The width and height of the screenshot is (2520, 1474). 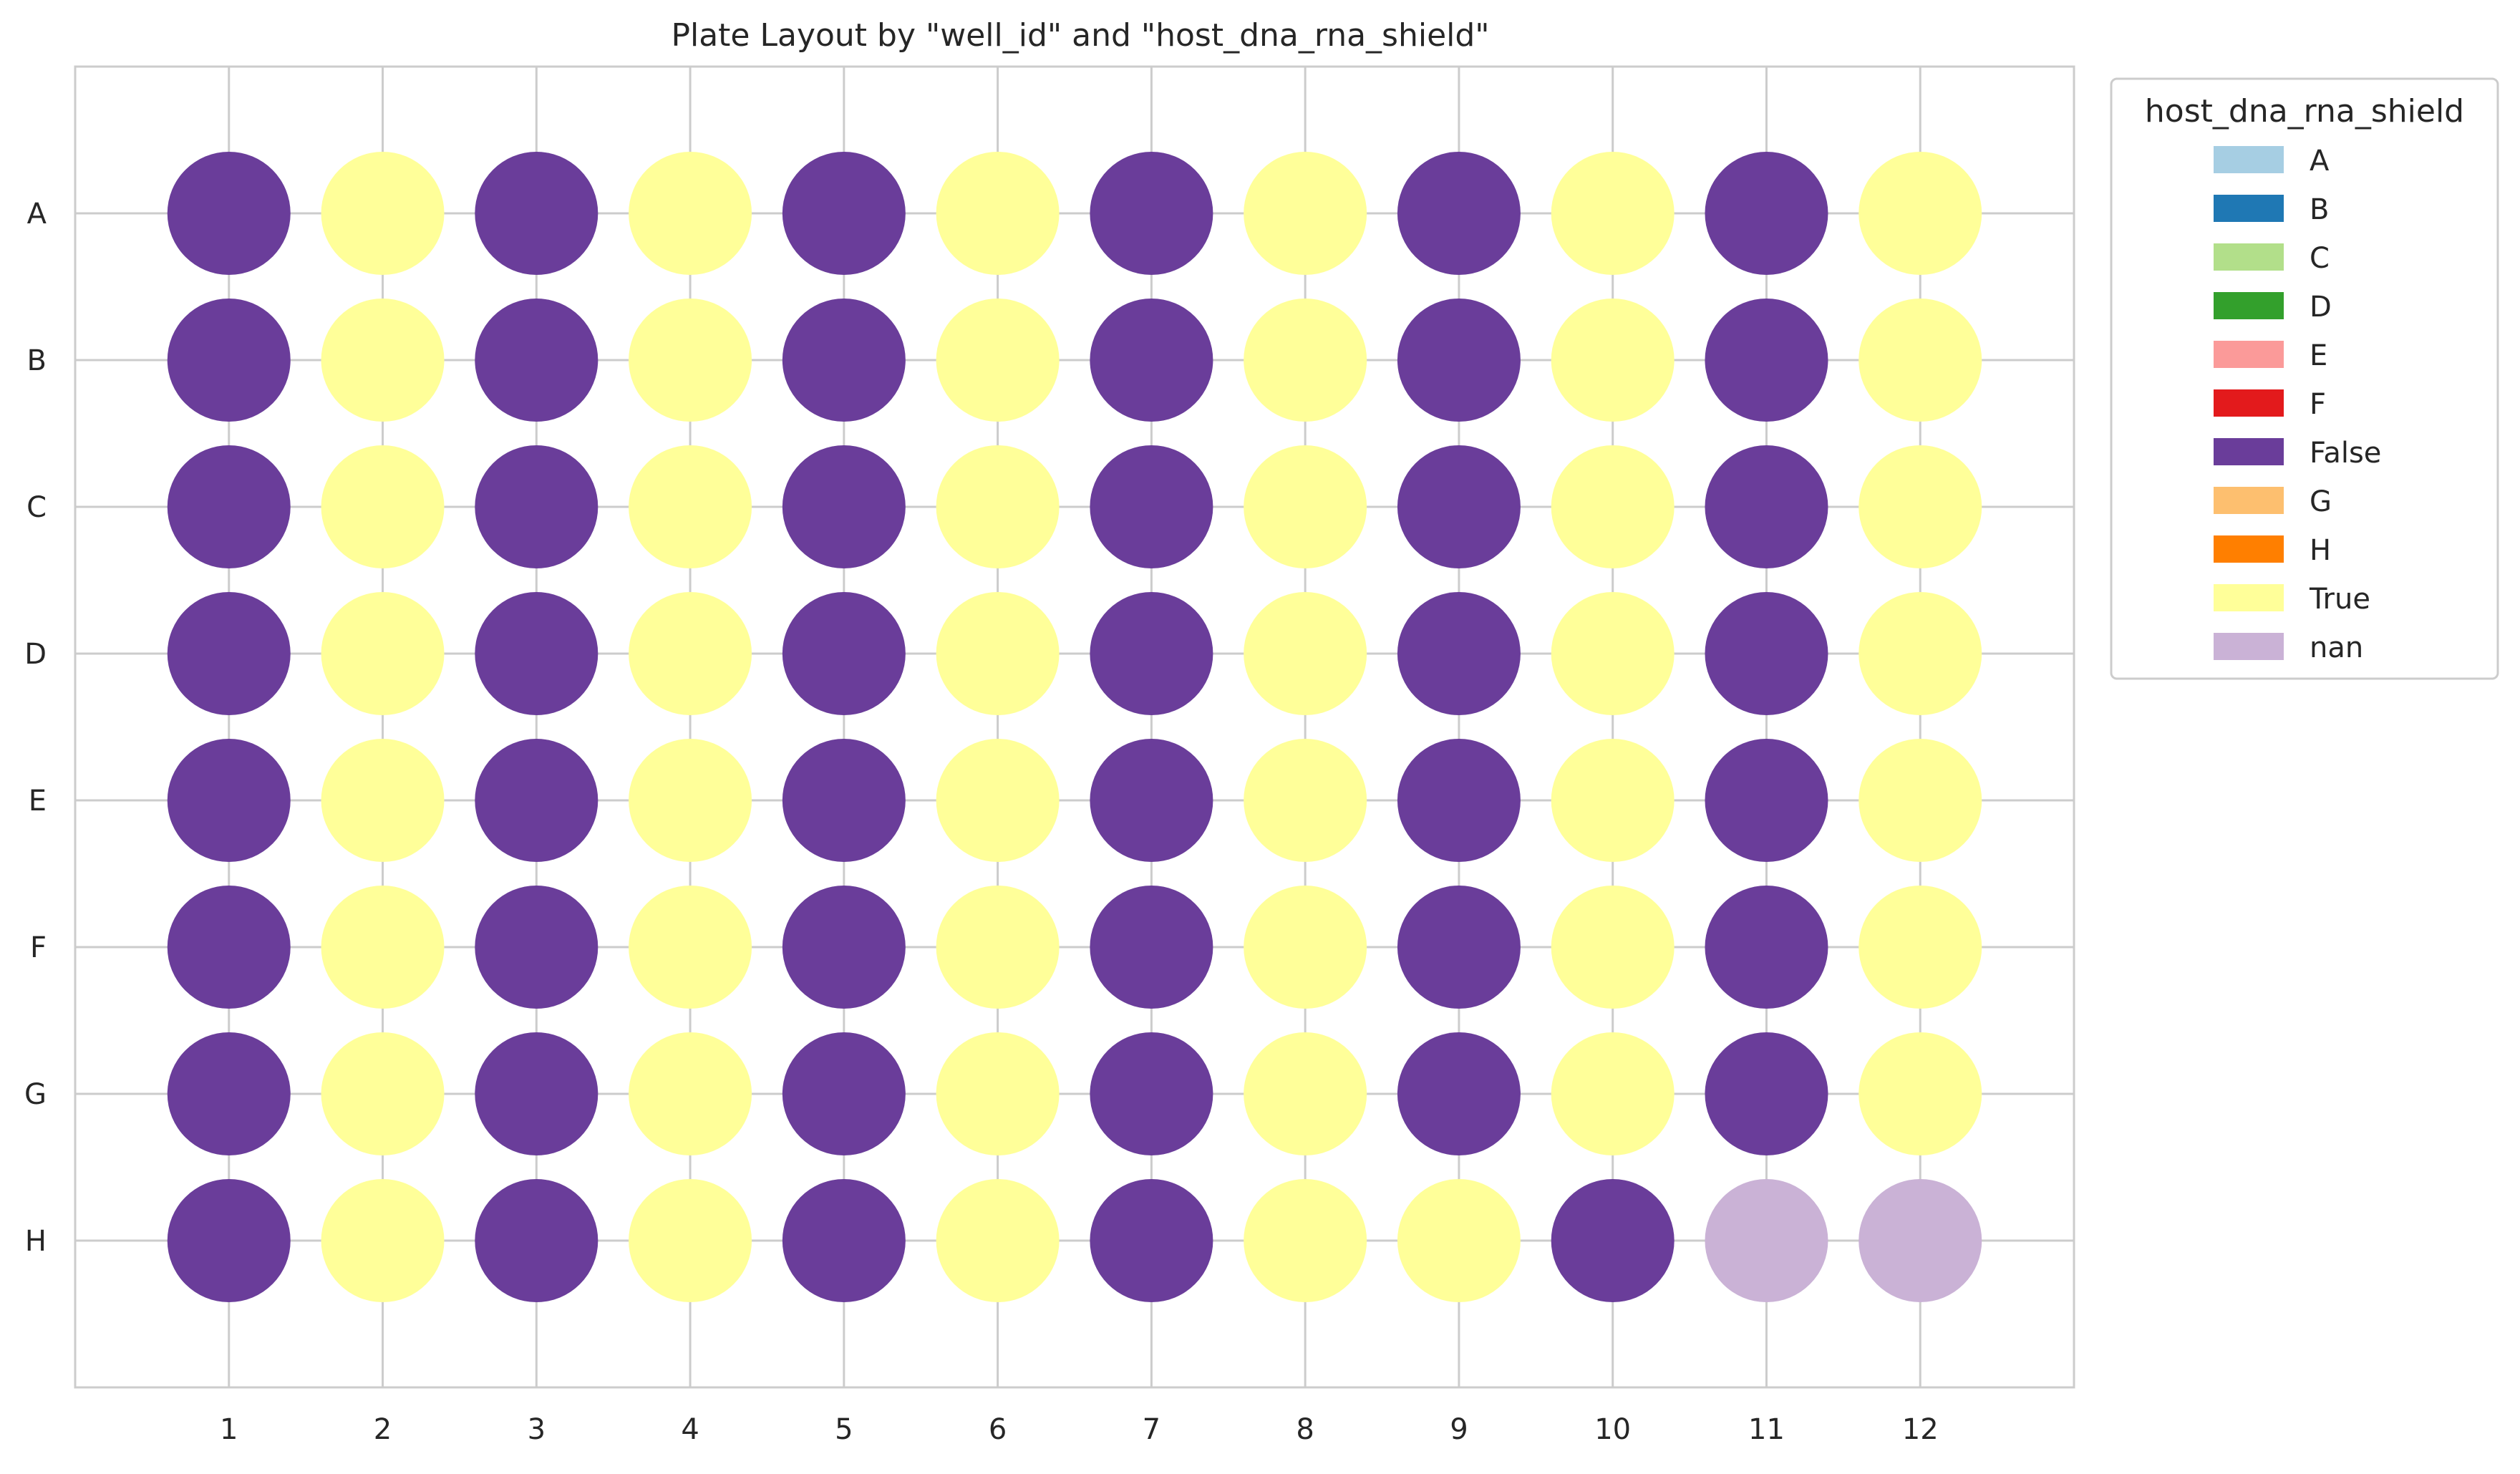 I want to click on legend-label: B, so click(x=2319, y=209).